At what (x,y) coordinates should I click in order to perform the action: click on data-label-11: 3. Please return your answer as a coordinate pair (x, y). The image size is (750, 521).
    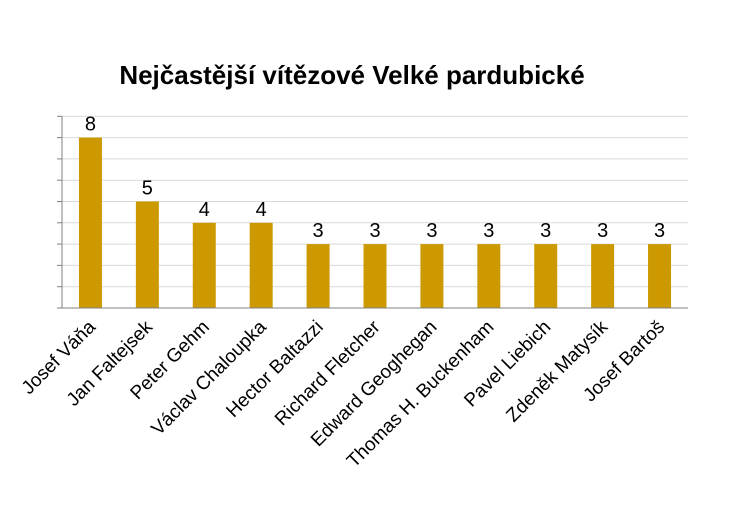
    Looking at the image, I should click on (659, 231).